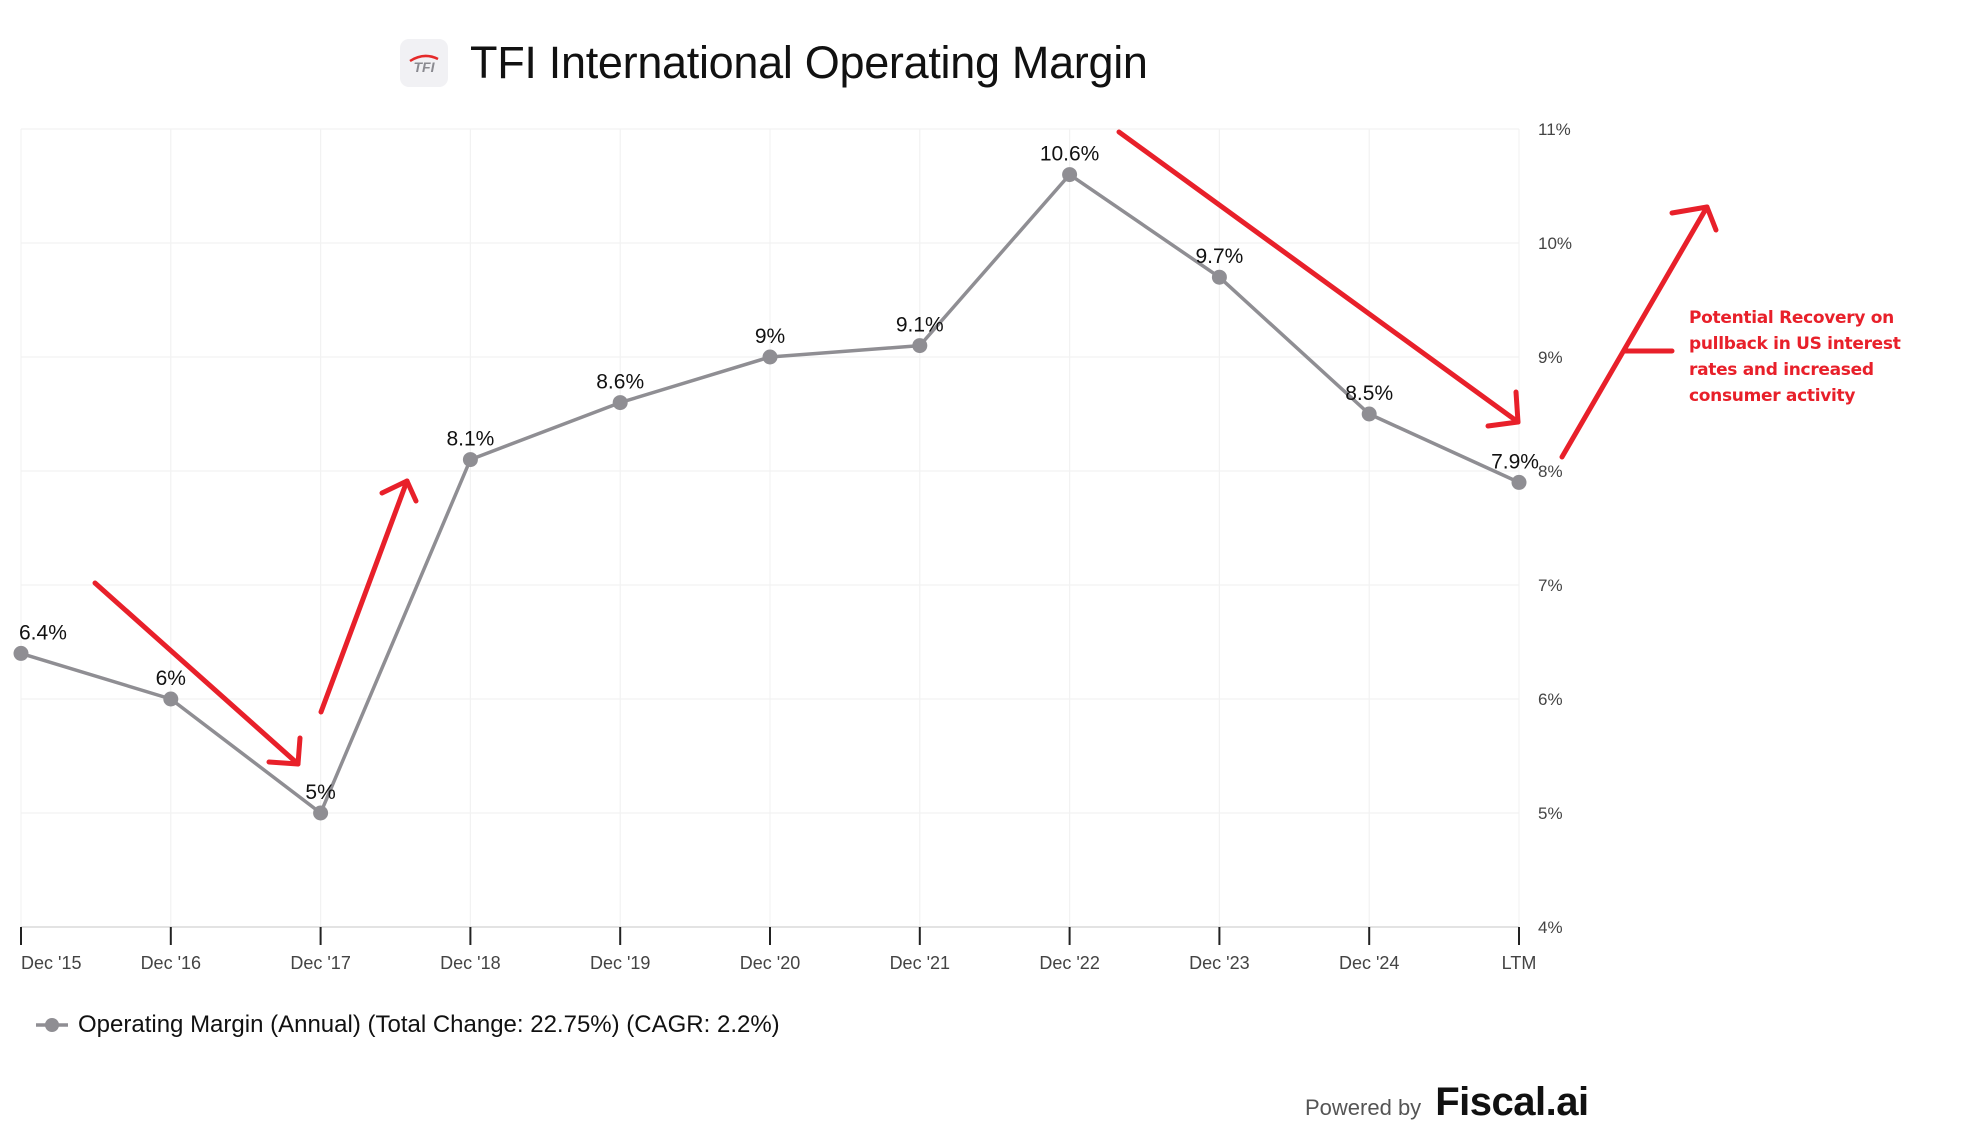 The image size is (1973, 1134). Describe the element at coordinates (1550, 699) in the screenshot. I see `y-tick-label: 6%` at that location.